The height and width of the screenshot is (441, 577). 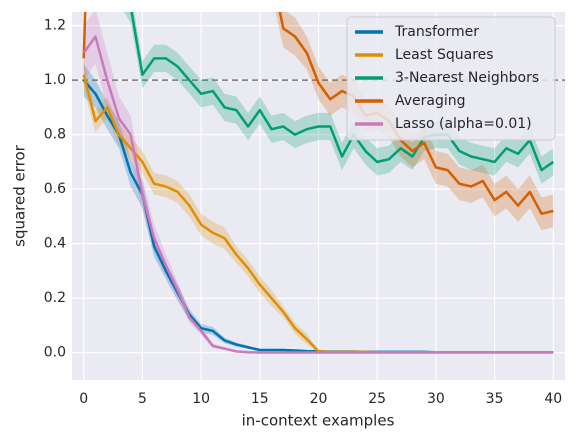 I want to click on x-tick-label: 35, so click(x=495, y=399).